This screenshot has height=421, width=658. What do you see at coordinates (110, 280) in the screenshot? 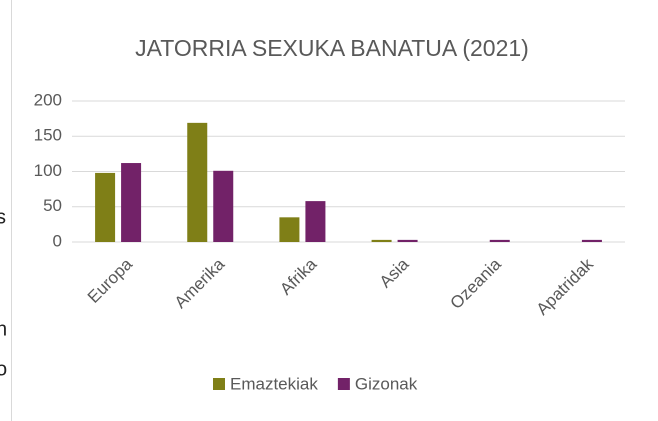
I see `x-tick-label: Europa` at bounding box center [110, 280].